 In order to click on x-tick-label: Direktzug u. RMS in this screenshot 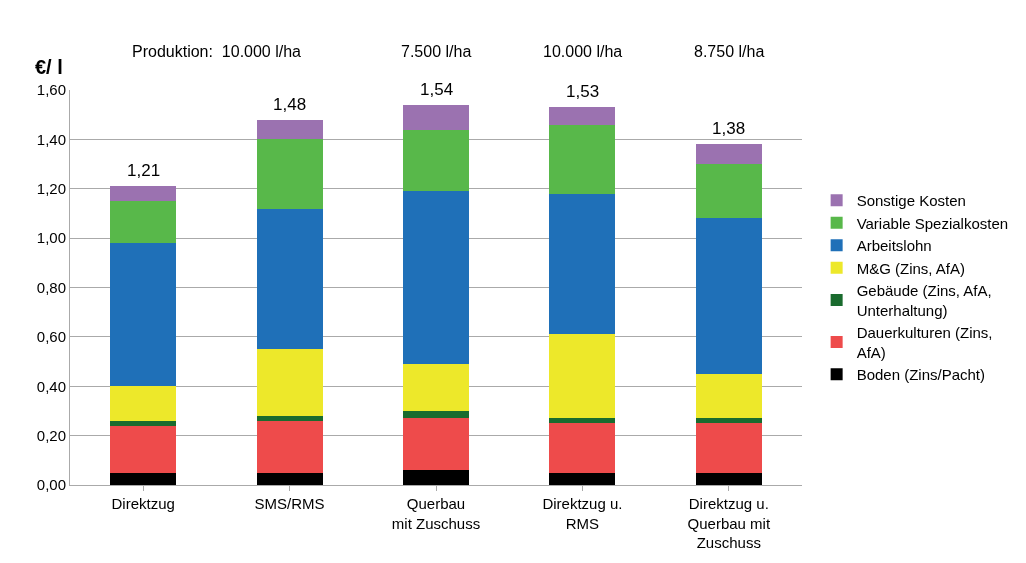, I will do `click(582, 513)`.